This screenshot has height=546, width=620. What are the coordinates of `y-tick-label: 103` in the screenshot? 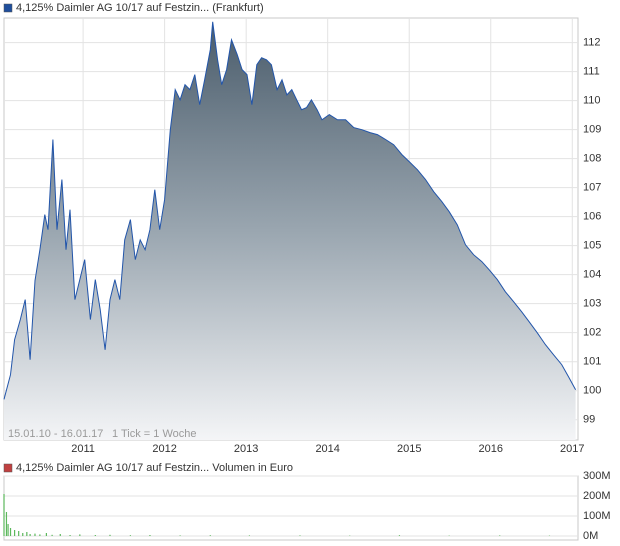 It's located at (592, 304).